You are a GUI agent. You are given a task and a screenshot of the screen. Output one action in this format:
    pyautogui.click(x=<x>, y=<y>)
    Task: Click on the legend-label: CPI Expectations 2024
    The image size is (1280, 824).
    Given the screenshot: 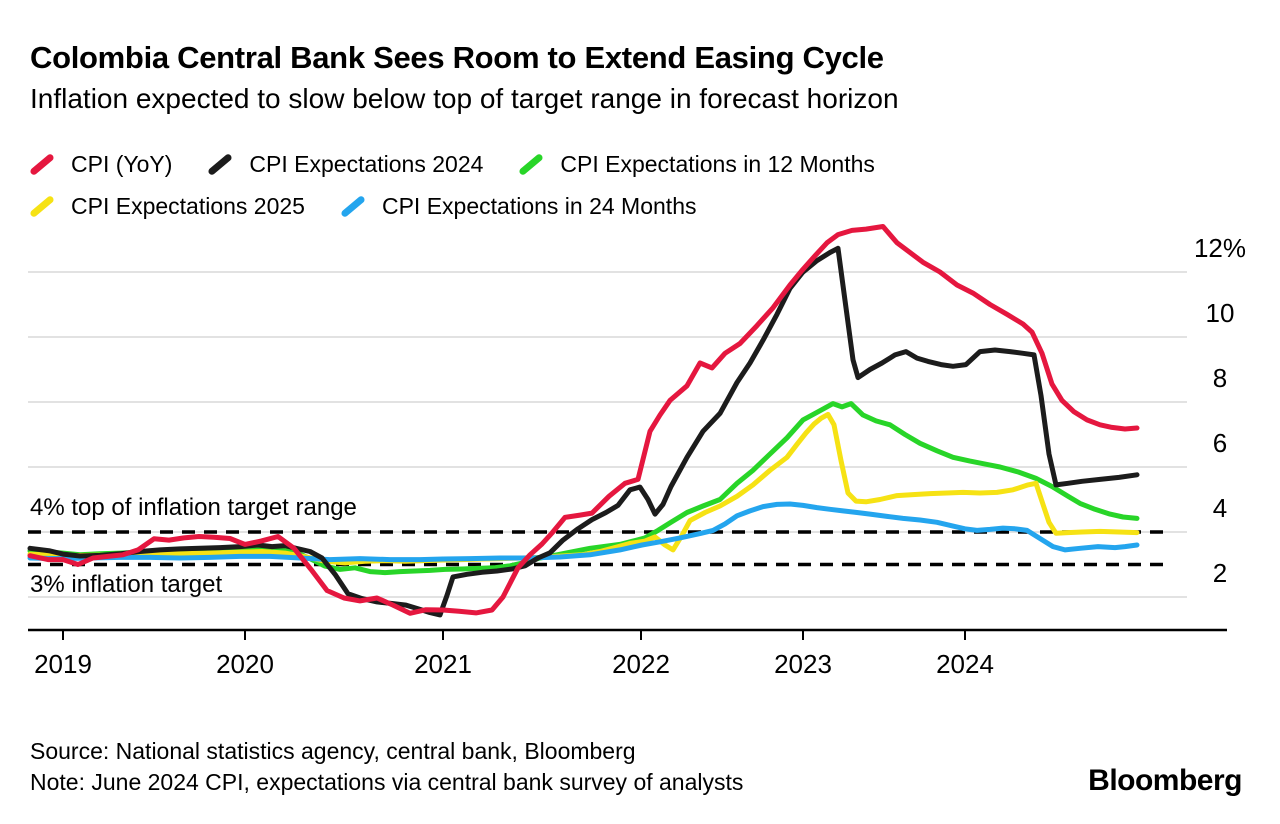 What is the action you would take?
    pyautogui.click(x=366, y=163)
    